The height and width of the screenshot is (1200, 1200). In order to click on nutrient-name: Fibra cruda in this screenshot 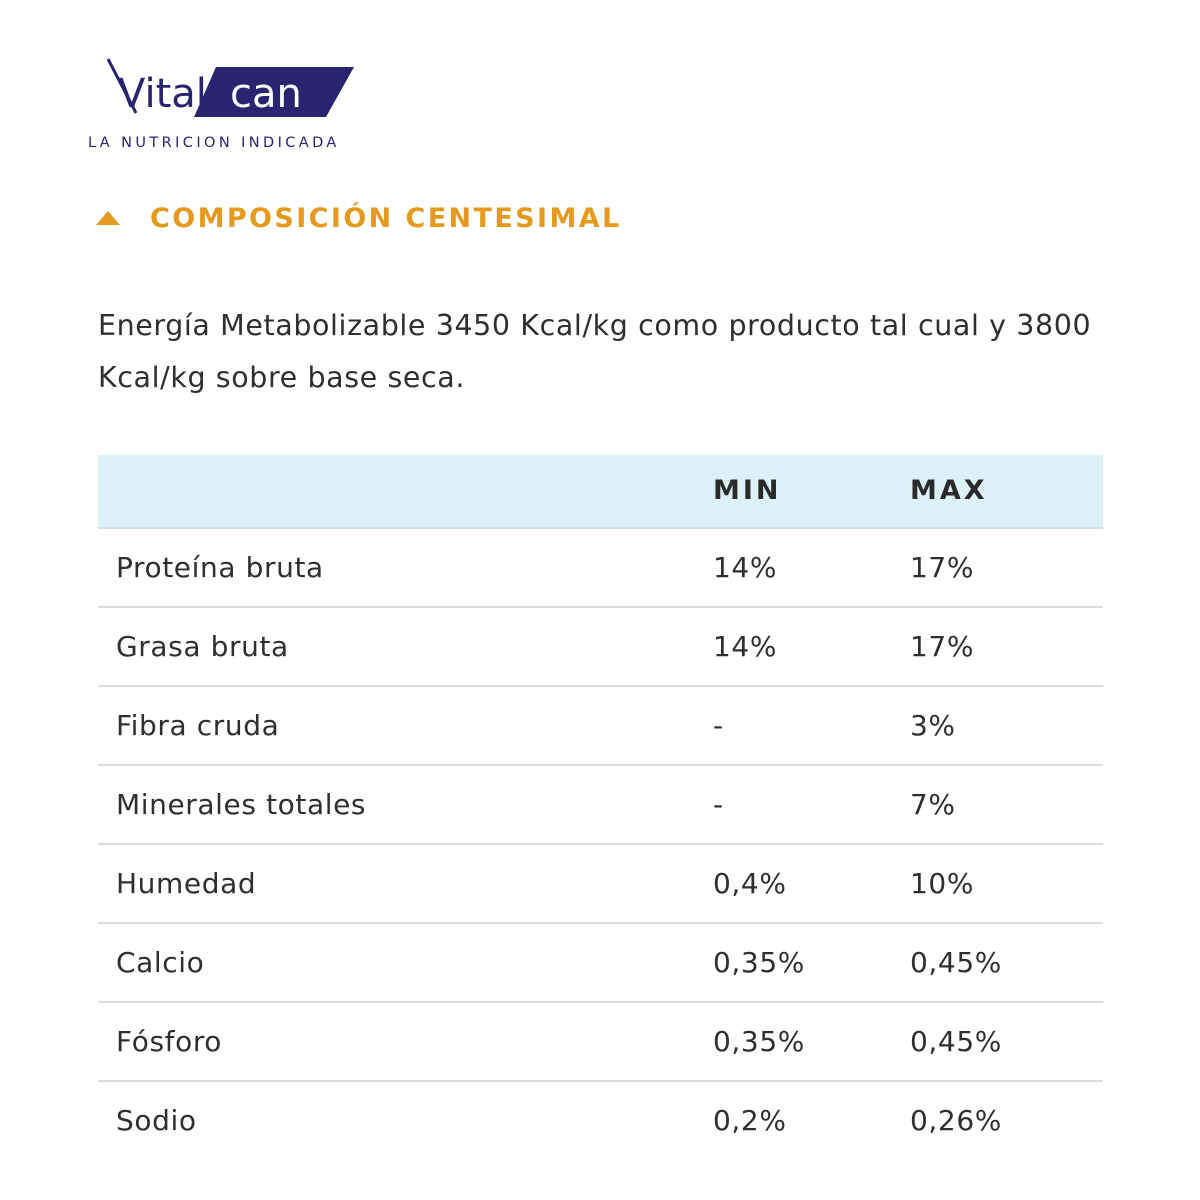, I will do `click(198, 725)`.